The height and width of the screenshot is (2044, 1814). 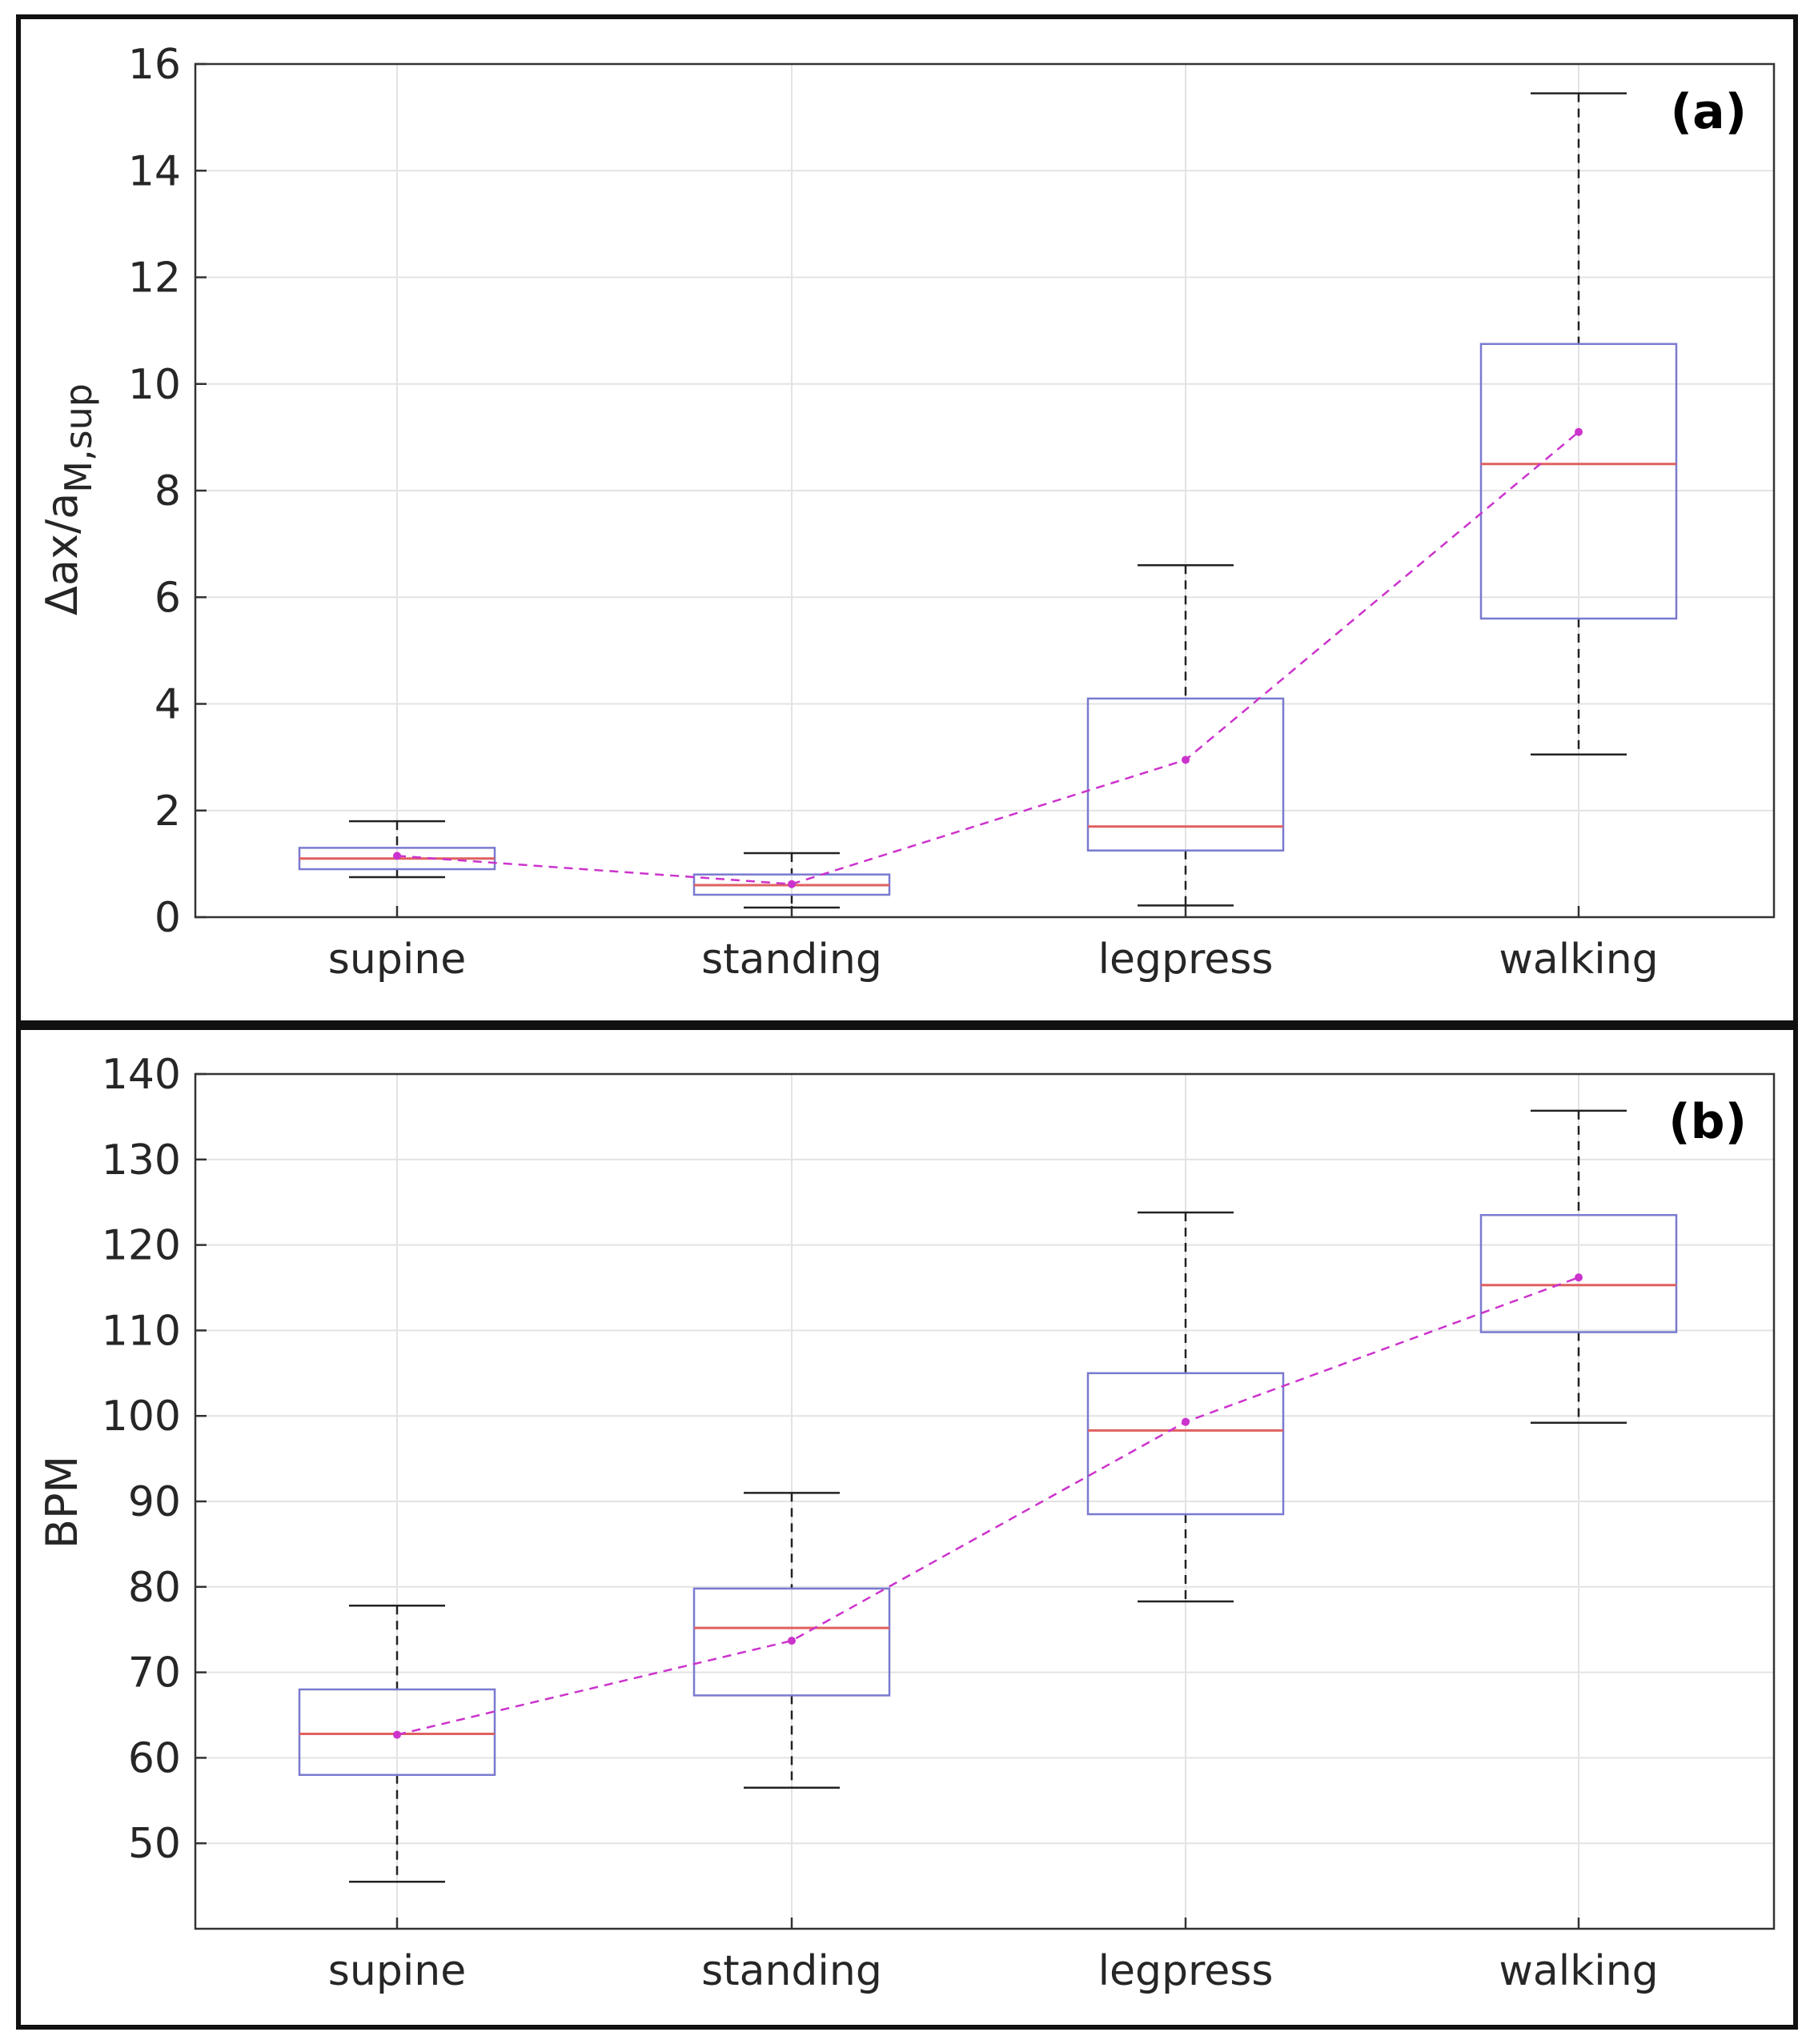 I want to click on a-ytick-label-5: 10, so click(x=154, y=385).